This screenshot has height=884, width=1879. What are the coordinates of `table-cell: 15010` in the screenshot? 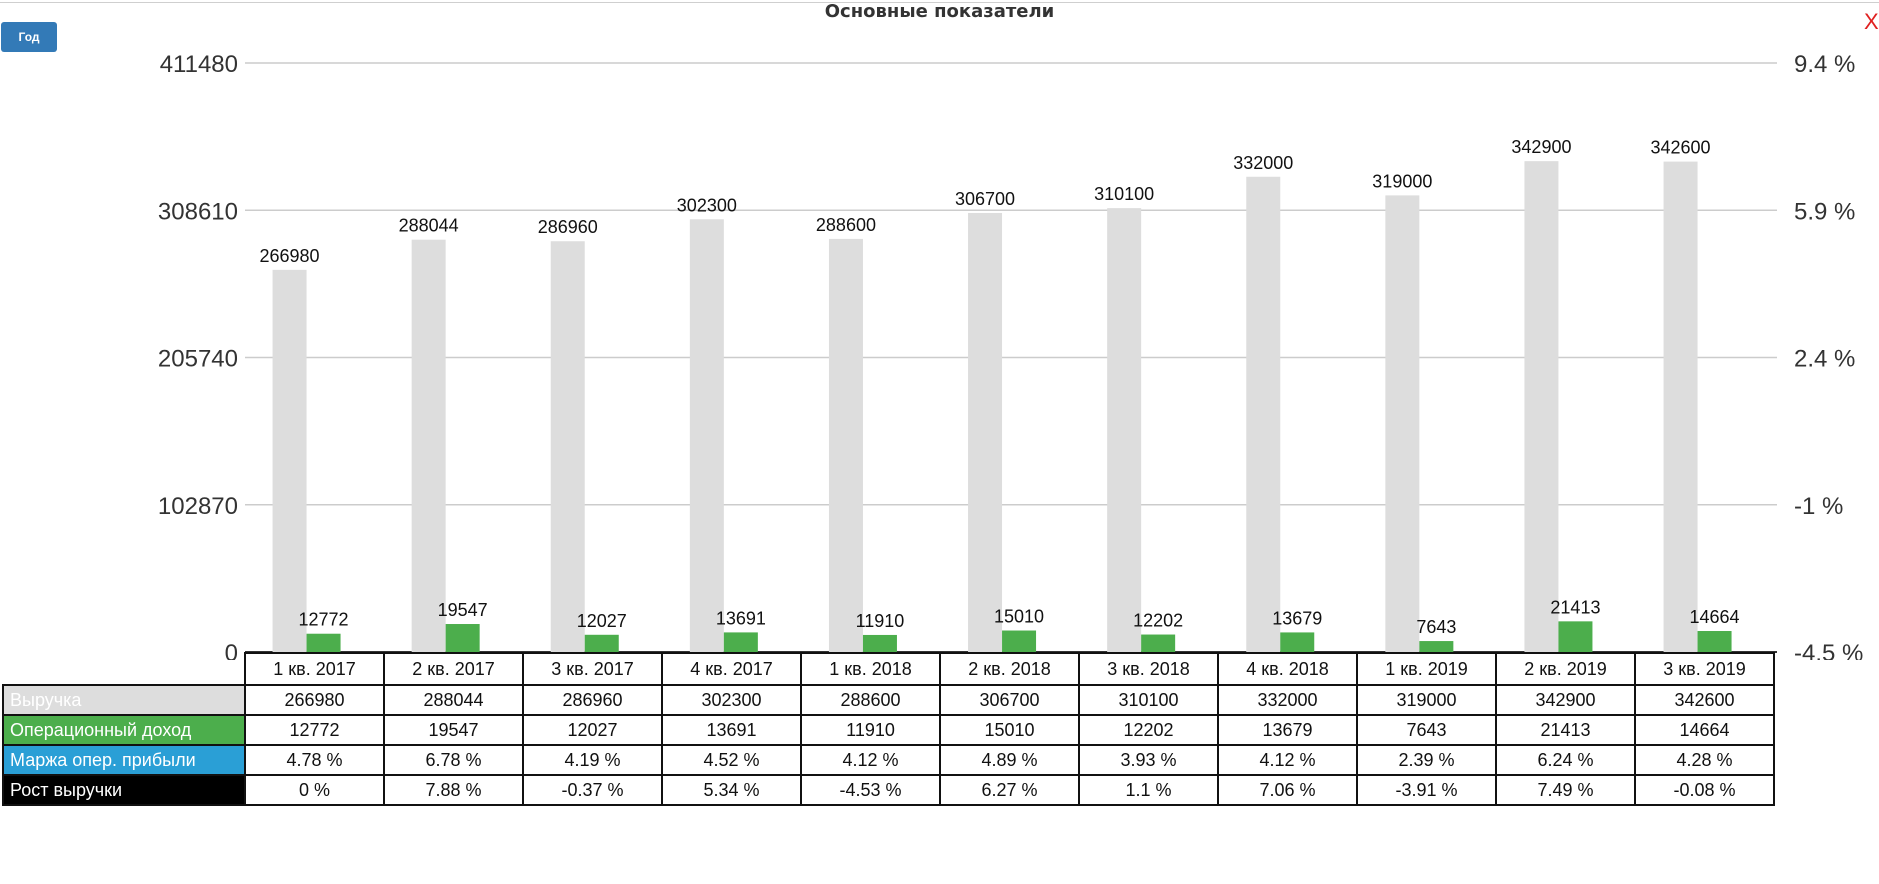 It's located at (1009, 730).